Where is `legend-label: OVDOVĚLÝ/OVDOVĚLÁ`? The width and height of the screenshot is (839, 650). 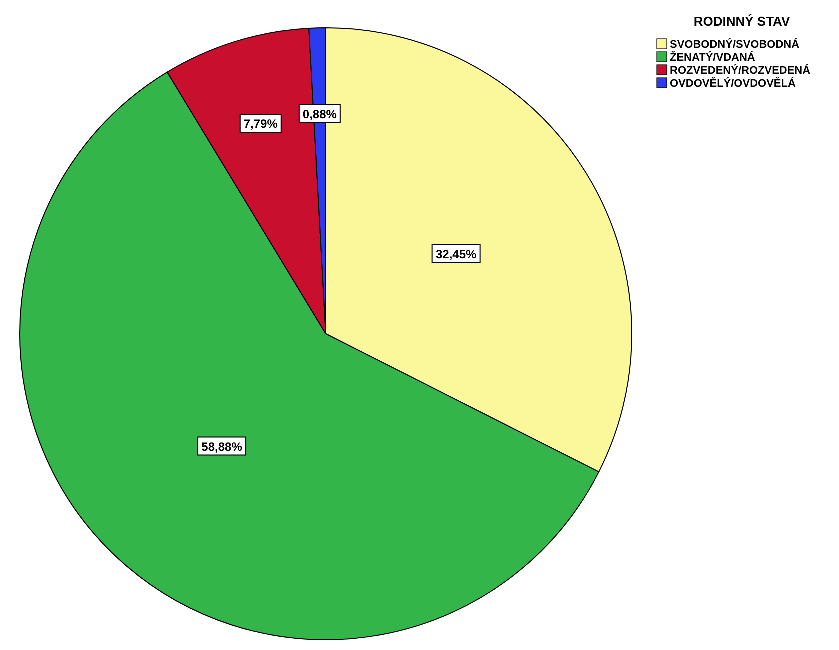 legend-label: OVDOVĚLÝ/OVDOVĚLÁ is located at coordinates (733, 83).